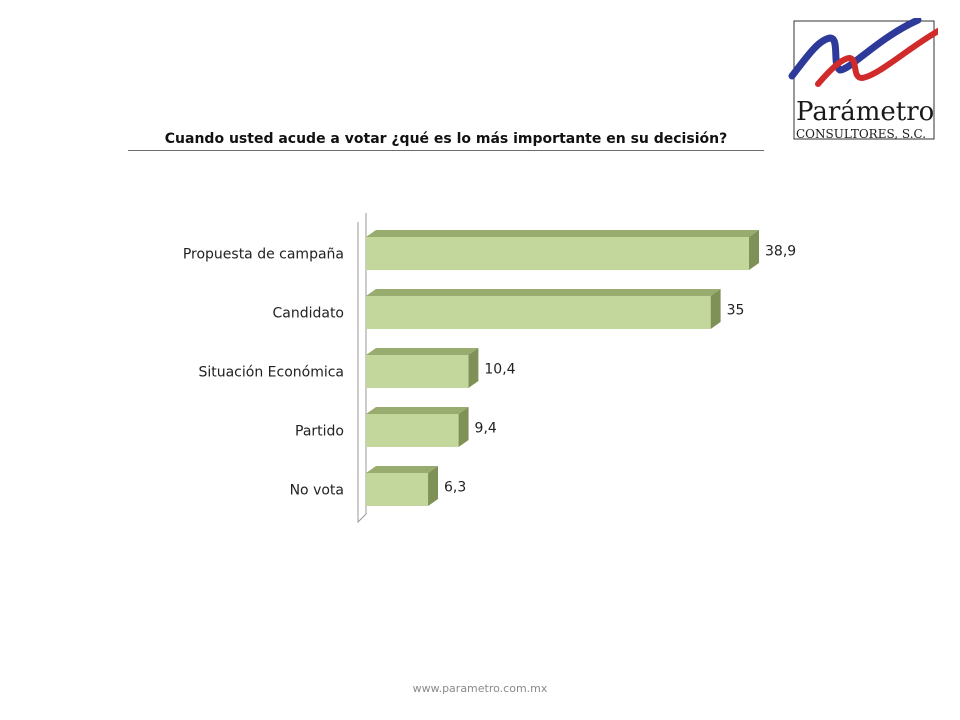  What do you see at coordinates (486, 429) in the screenshot?
I see `data-label: 9,4` at bounding box center [486, 429].